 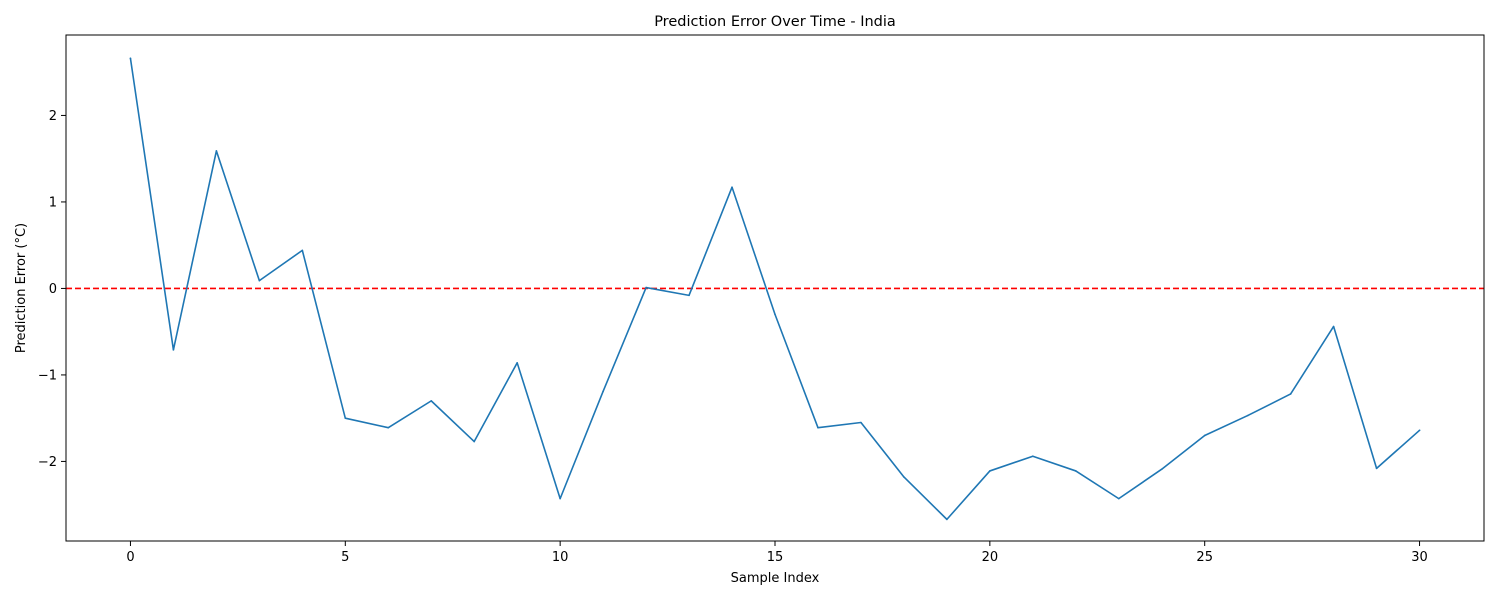 I want to click on x-tick-label: 20, so click(x=990, y=557).